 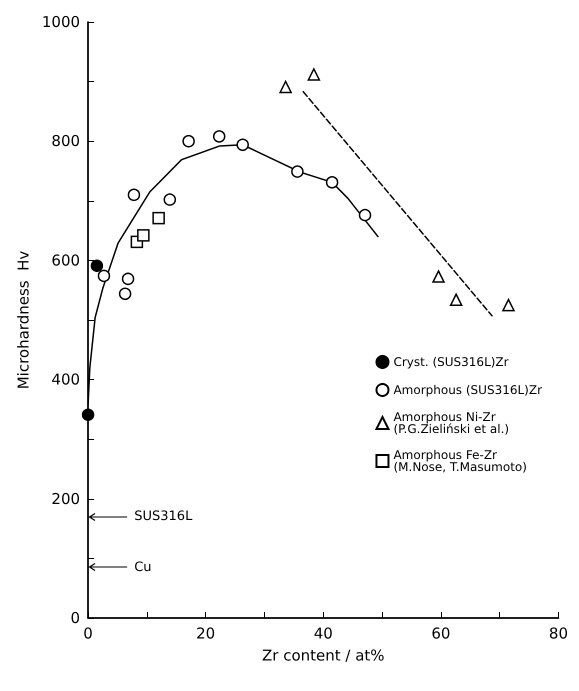 I want to click on x-tick-label: 20, so click(x=206, y=633).